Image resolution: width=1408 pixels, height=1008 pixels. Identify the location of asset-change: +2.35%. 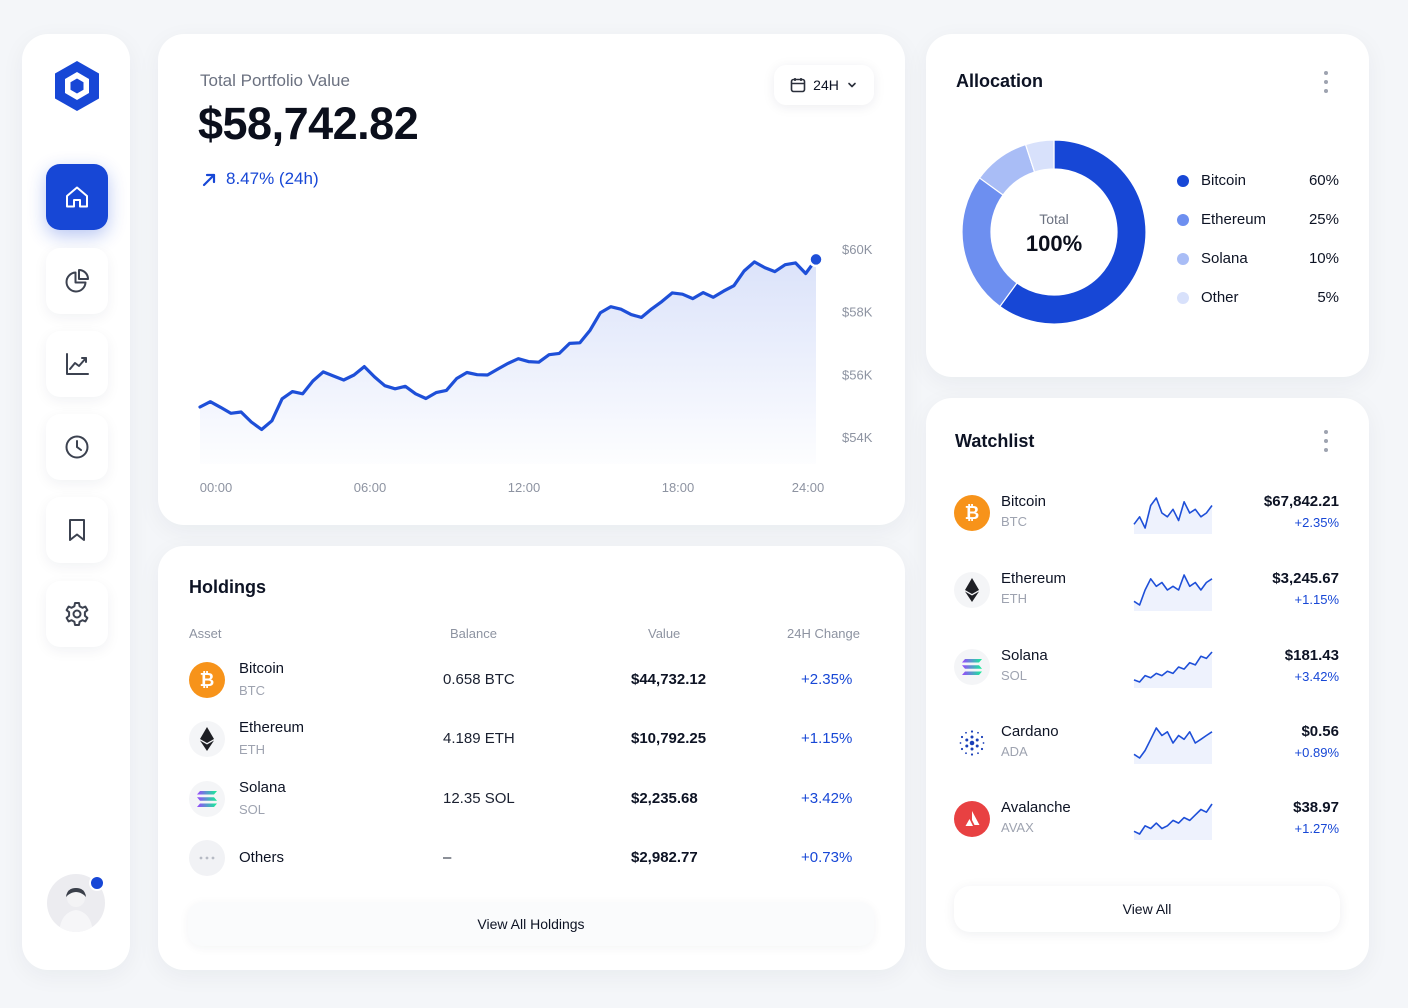
(827, 679).